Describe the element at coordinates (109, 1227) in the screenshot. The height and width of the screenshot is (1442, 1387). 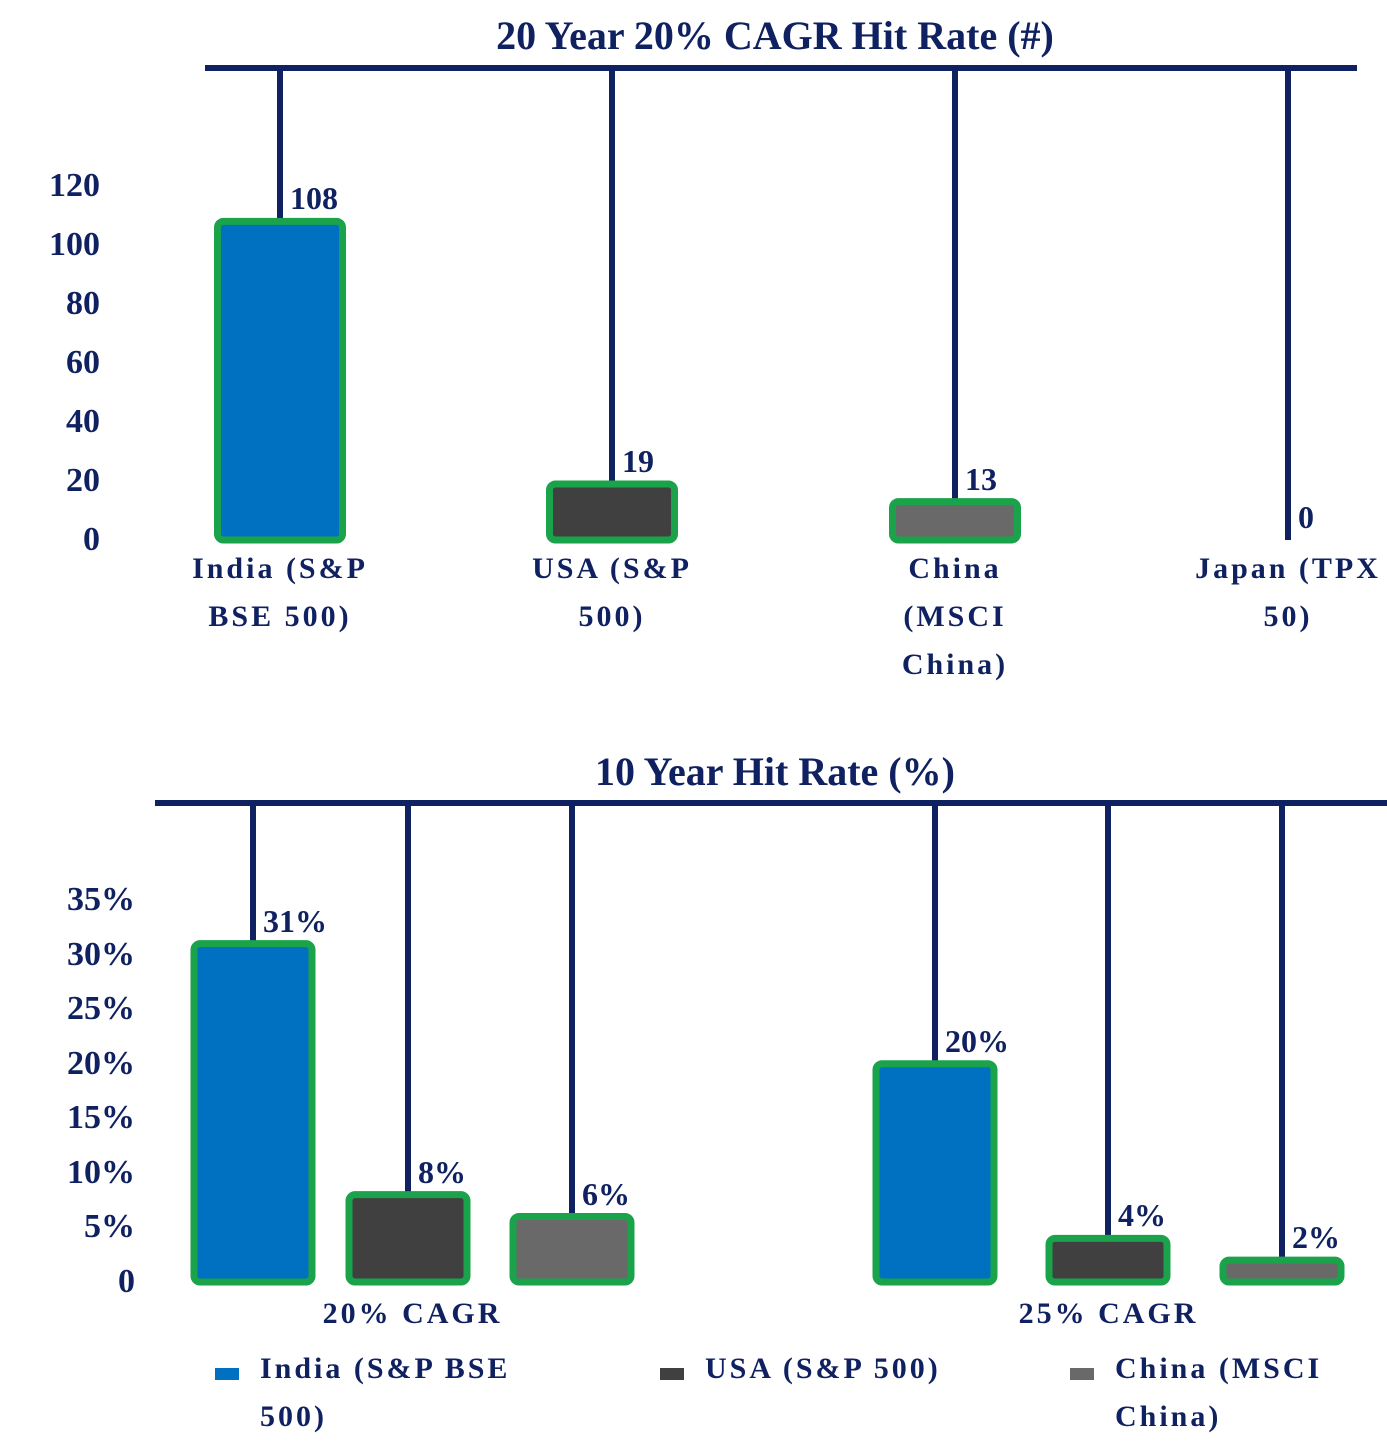
I see `y-tick-label: 5%` at that location.